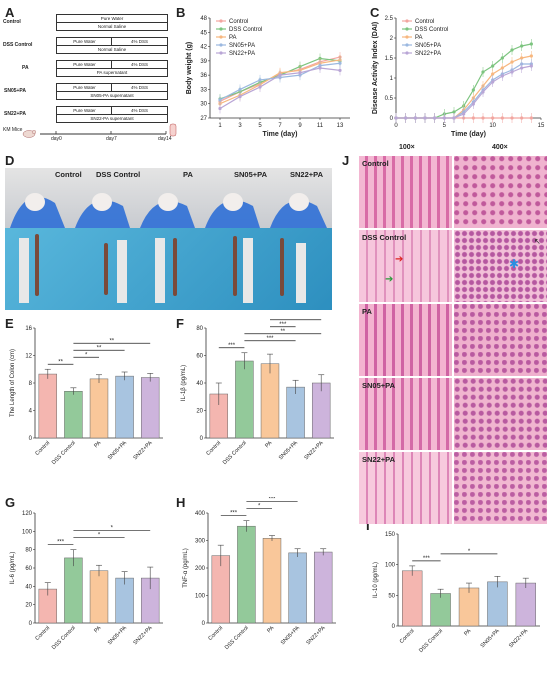 This screenshot has width=550, height=681. I want to click on y-tick-label: 16, so click(28, 329).